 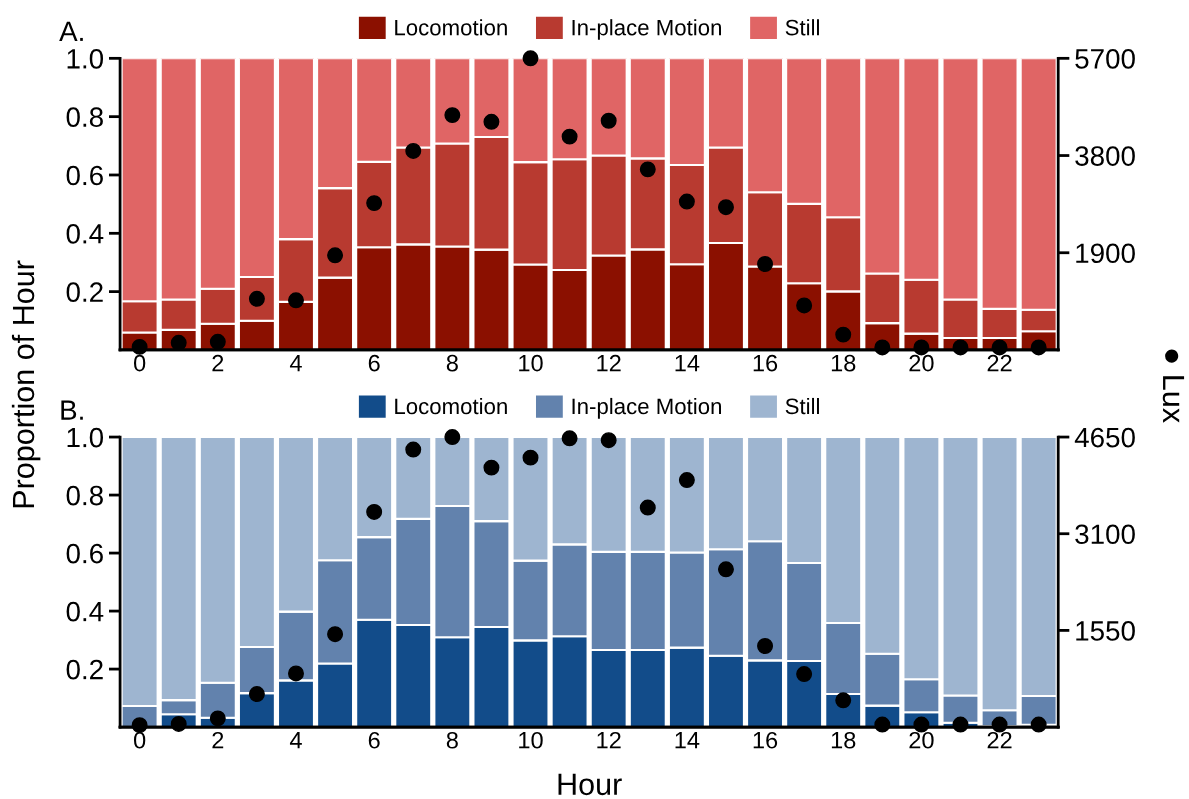 What do you see at coordinates (72, 410) in the screenshot?
I see `chart-title: B.` at bounding box center [72, 410].